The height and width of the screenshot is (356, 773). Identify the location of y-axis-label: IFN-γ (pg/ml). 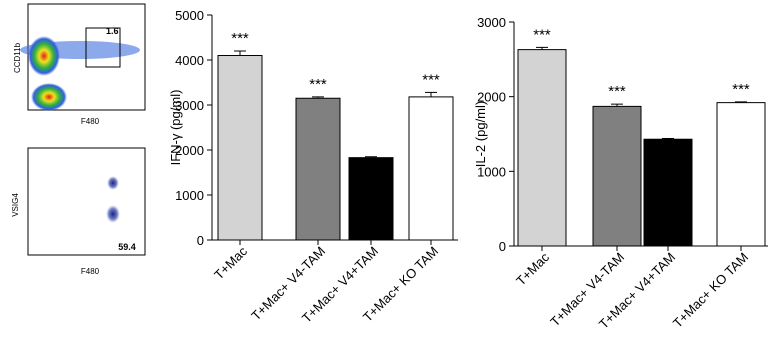
(175, 128).